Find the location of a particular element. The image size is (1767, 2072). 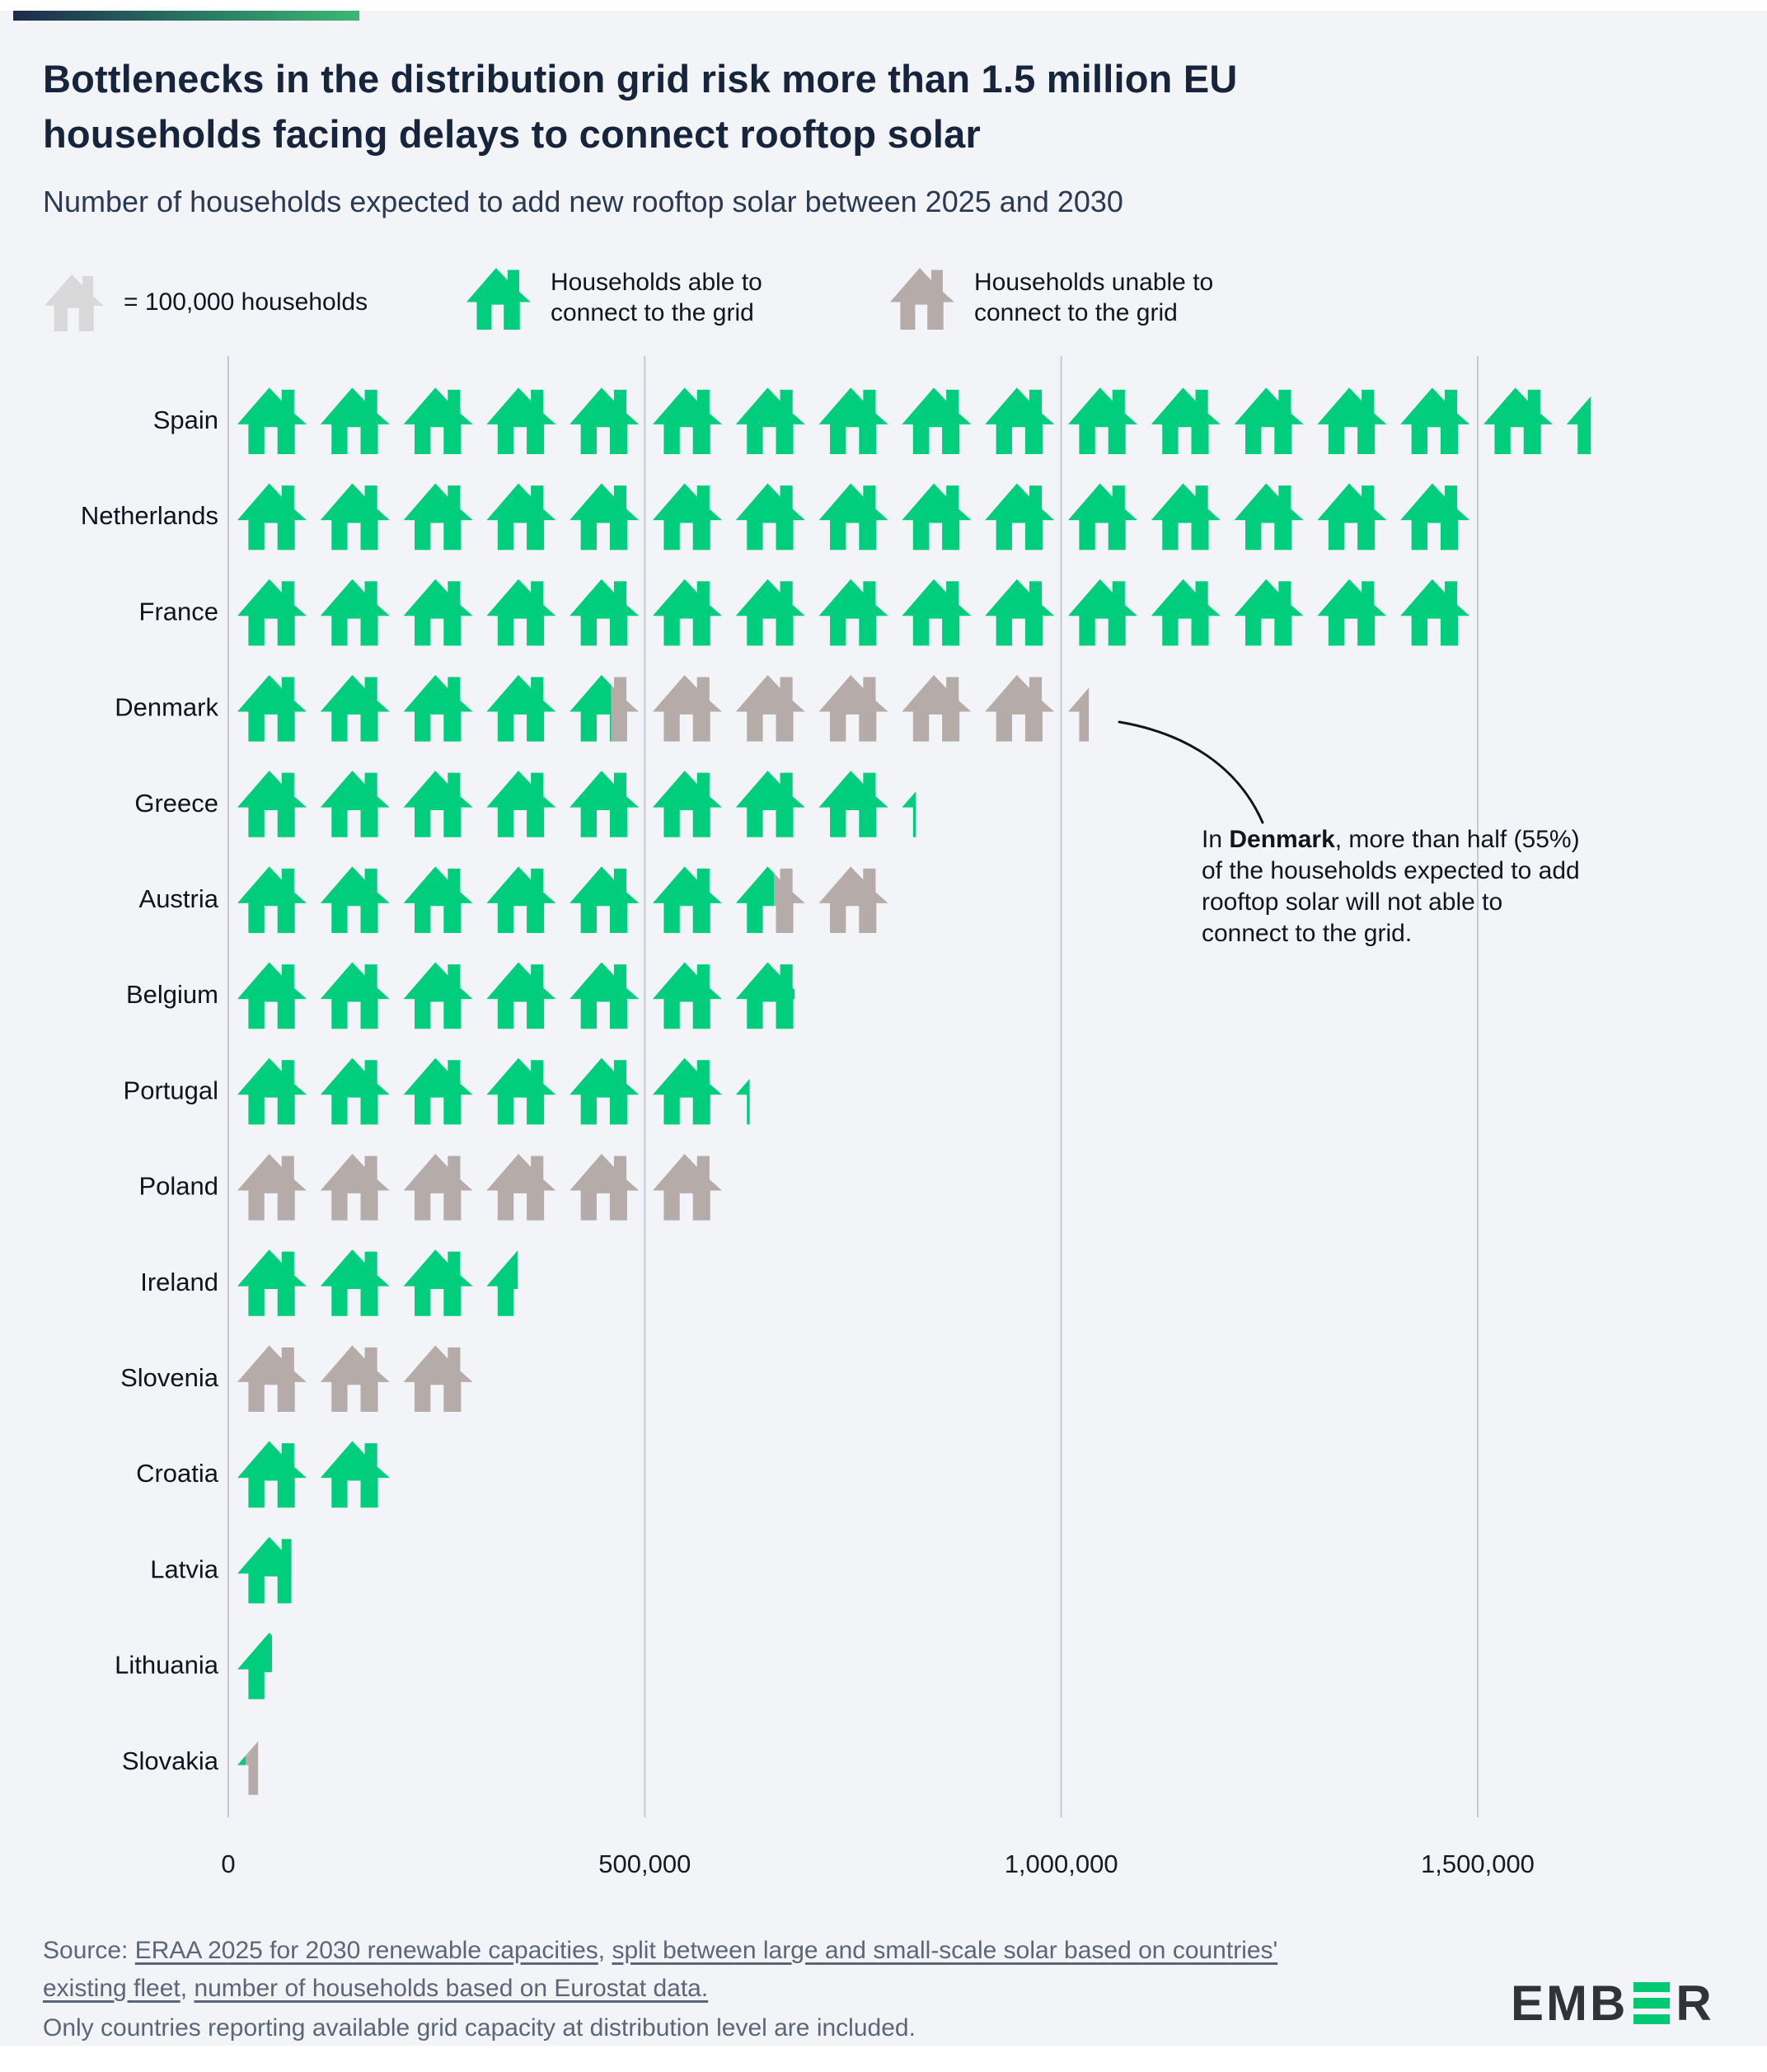

axis-tick-label: 500,000 is located at coordinates (644, 1864).